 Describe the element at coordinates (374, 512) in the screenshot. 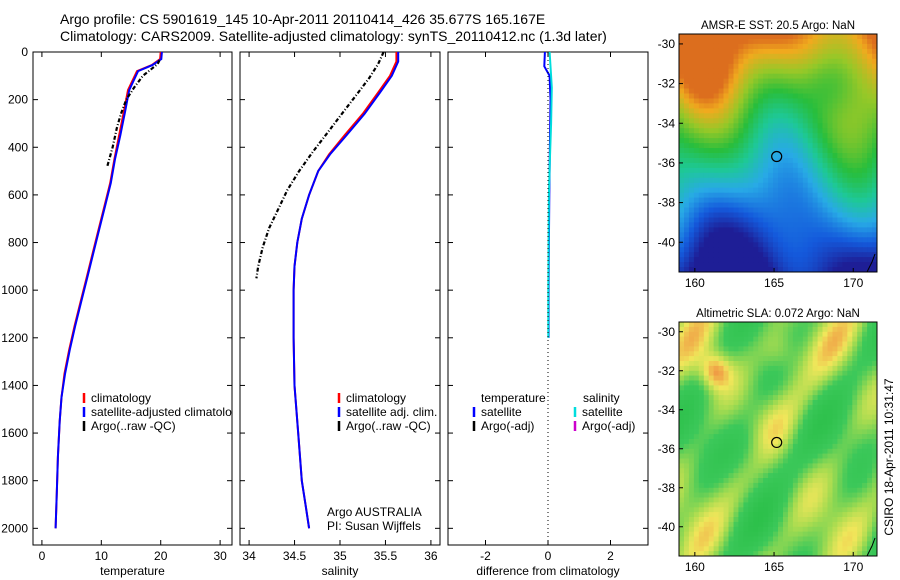

I see `float-annotation-line: Argo AUSTRALIA` at that location.